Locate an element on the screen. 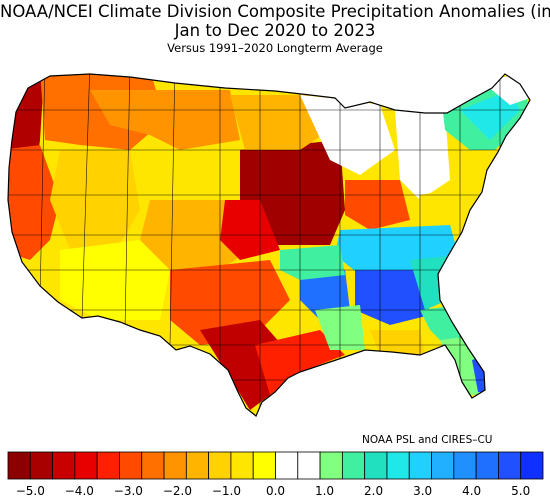  map-caption: Versus 1991–2020 Longterm Average is located at coordinates (275, 48).